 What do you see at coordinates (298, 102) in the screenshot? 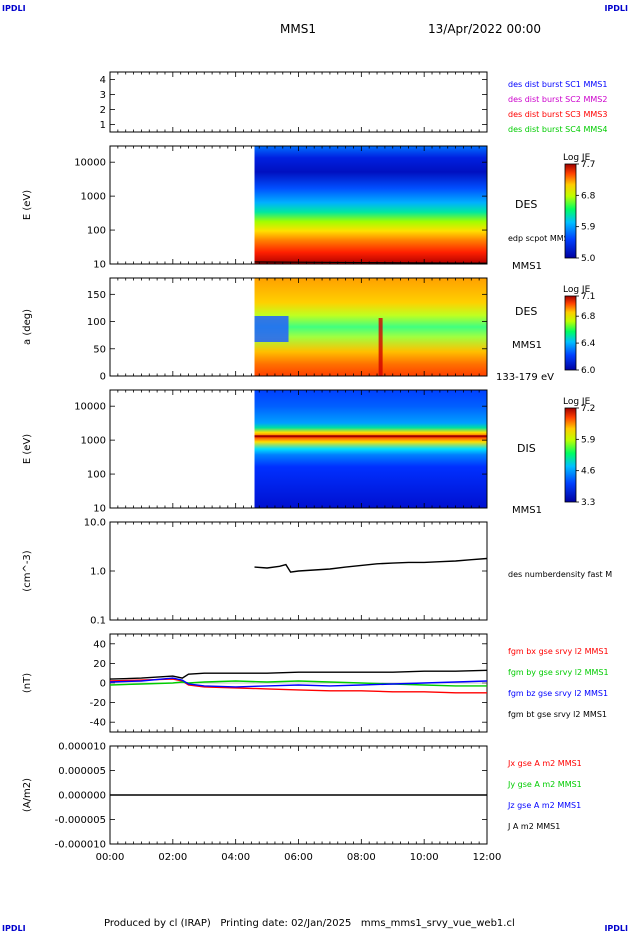
I see `burst-panel-frame` at bounding box center [298, 102].